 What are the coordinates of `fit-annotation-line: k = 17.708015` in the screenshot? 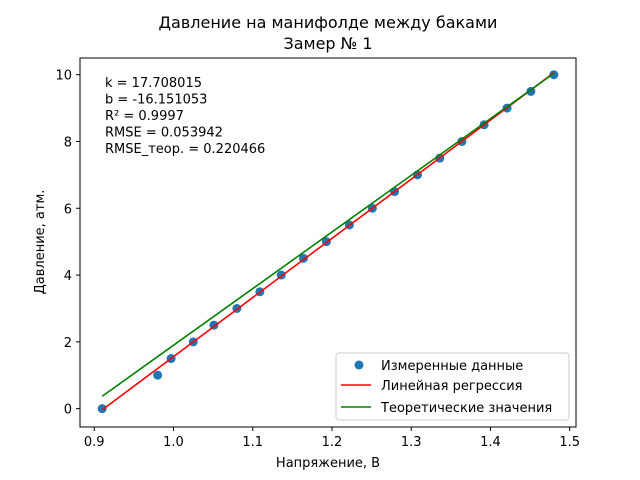 It's located at (153, 83).